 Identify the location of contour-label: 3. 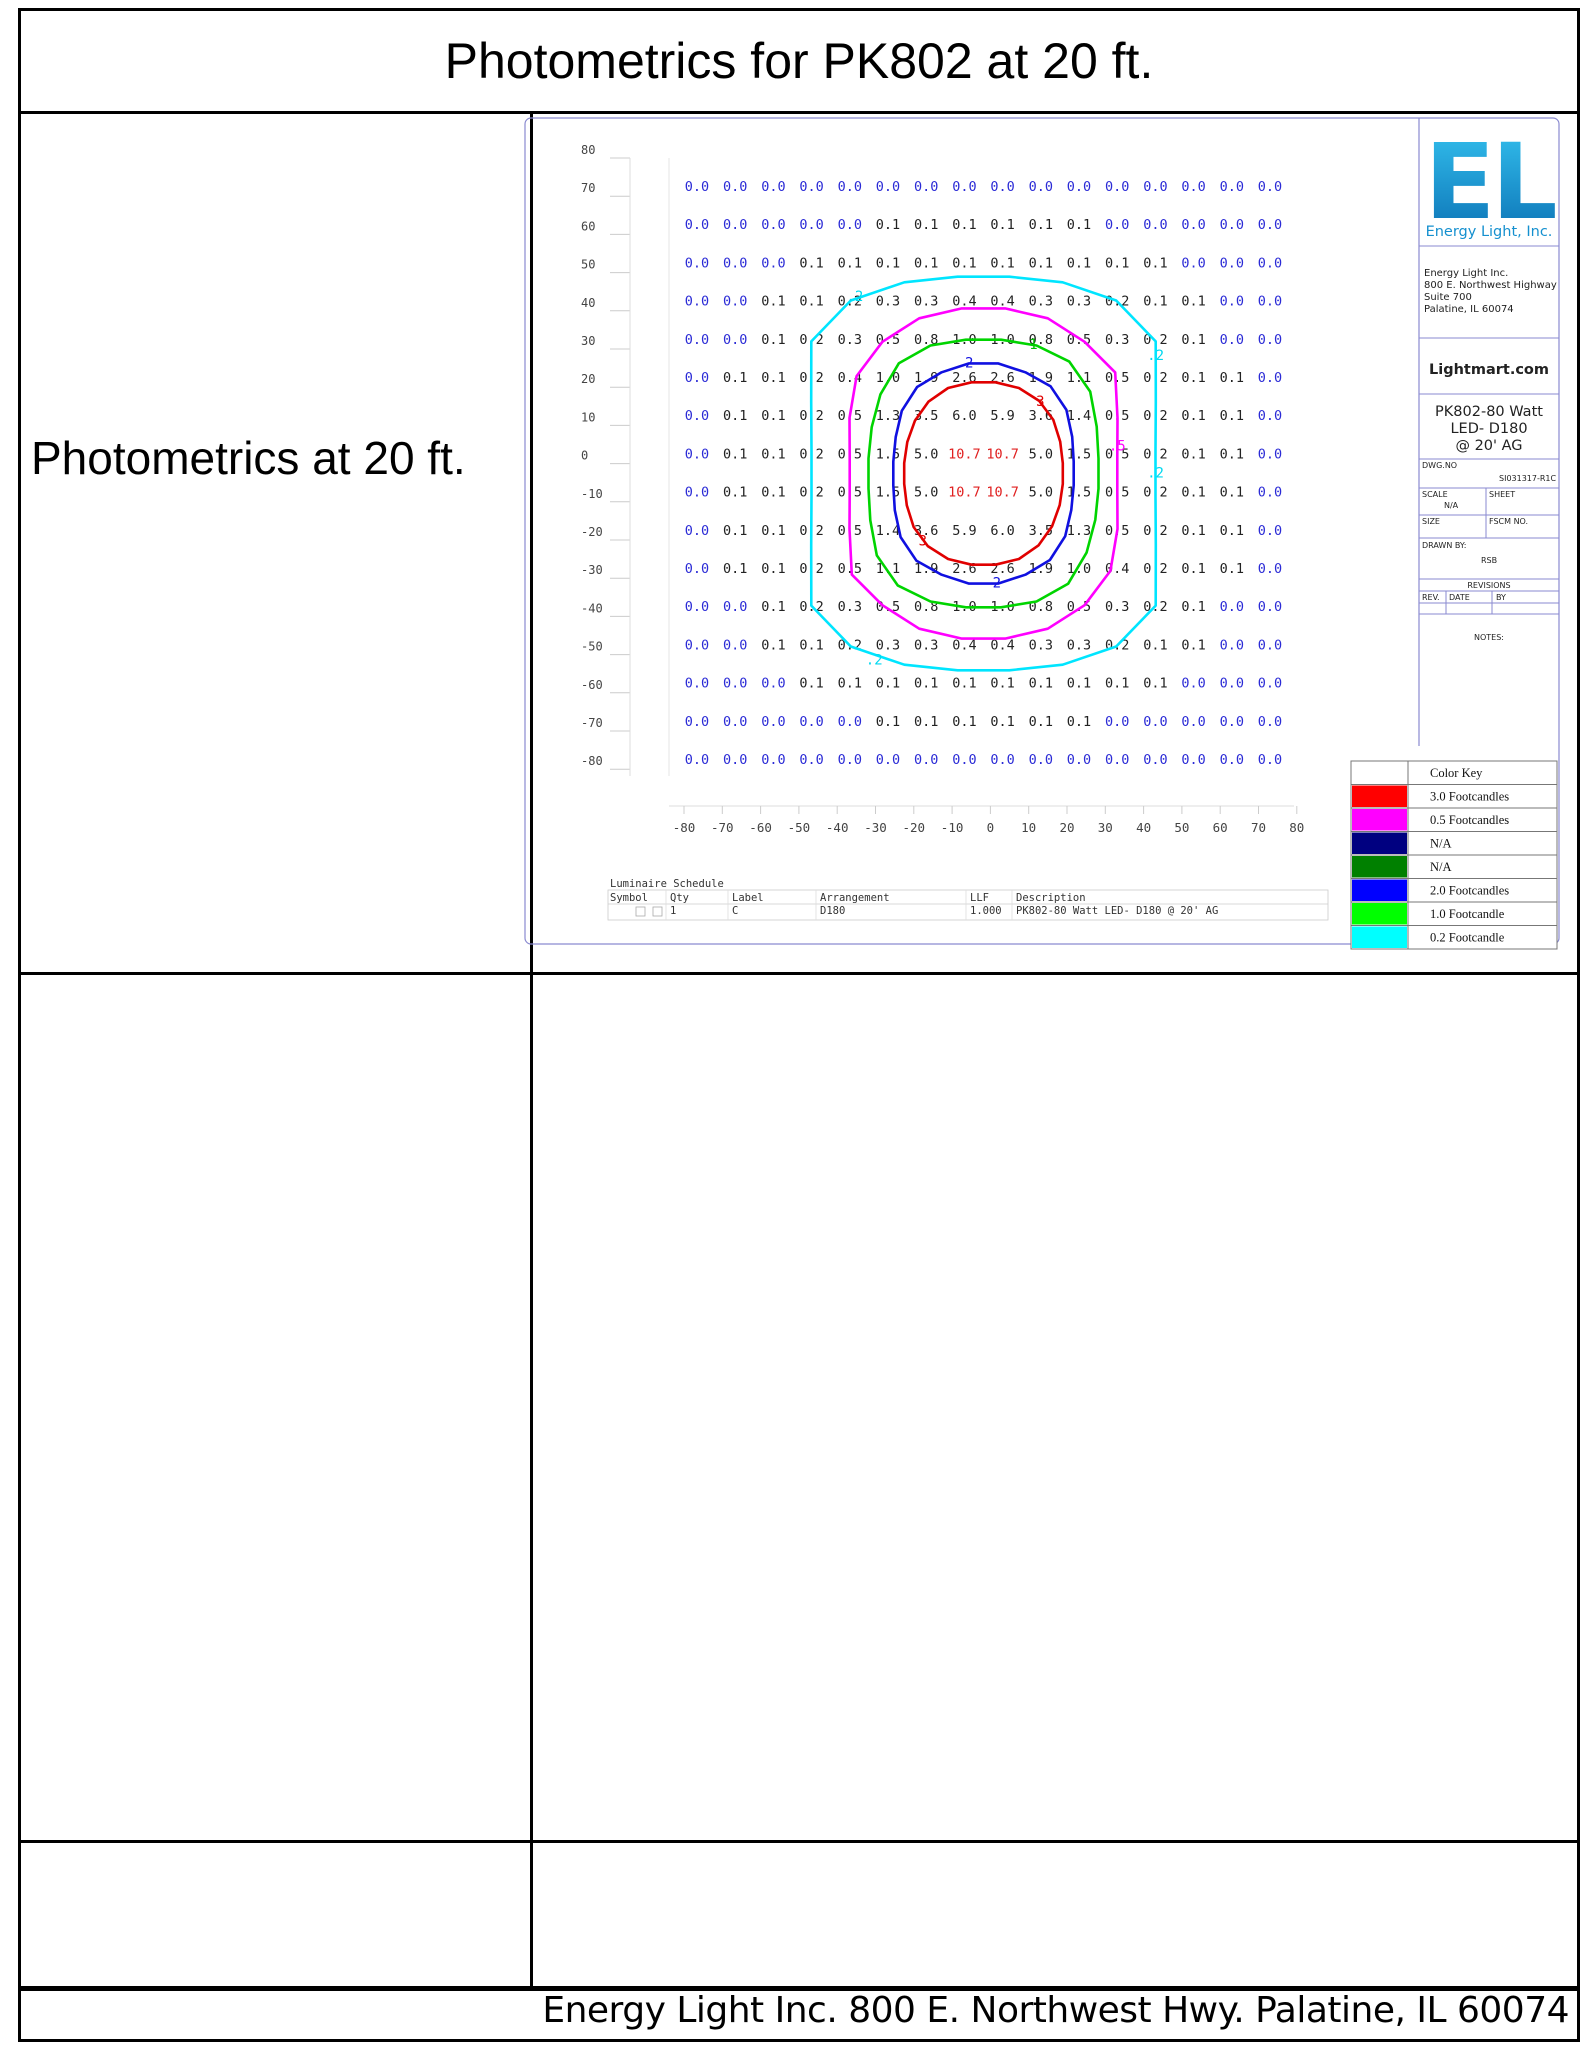
(1040, 402).